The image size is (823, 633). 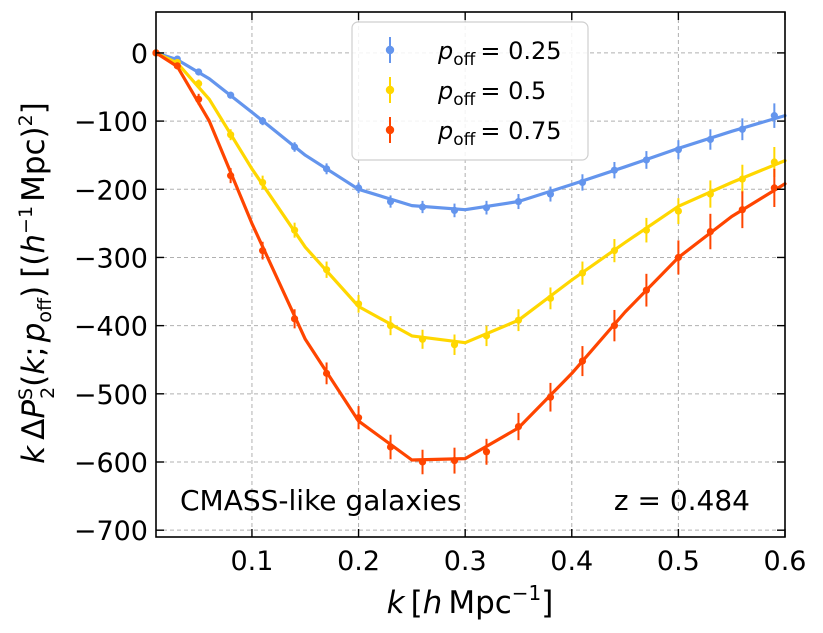 I want to click on y-tick-label: −500, so click(x=111, y=395).